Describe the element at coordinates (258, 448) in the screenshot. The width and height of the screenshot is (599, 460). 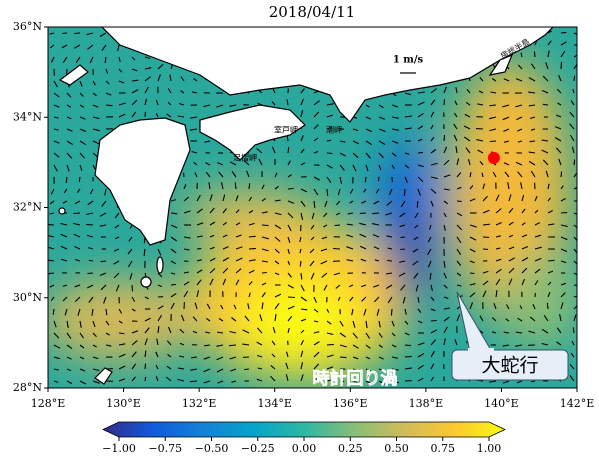
I see `colorbar-tick-label: −0.25` at that location.